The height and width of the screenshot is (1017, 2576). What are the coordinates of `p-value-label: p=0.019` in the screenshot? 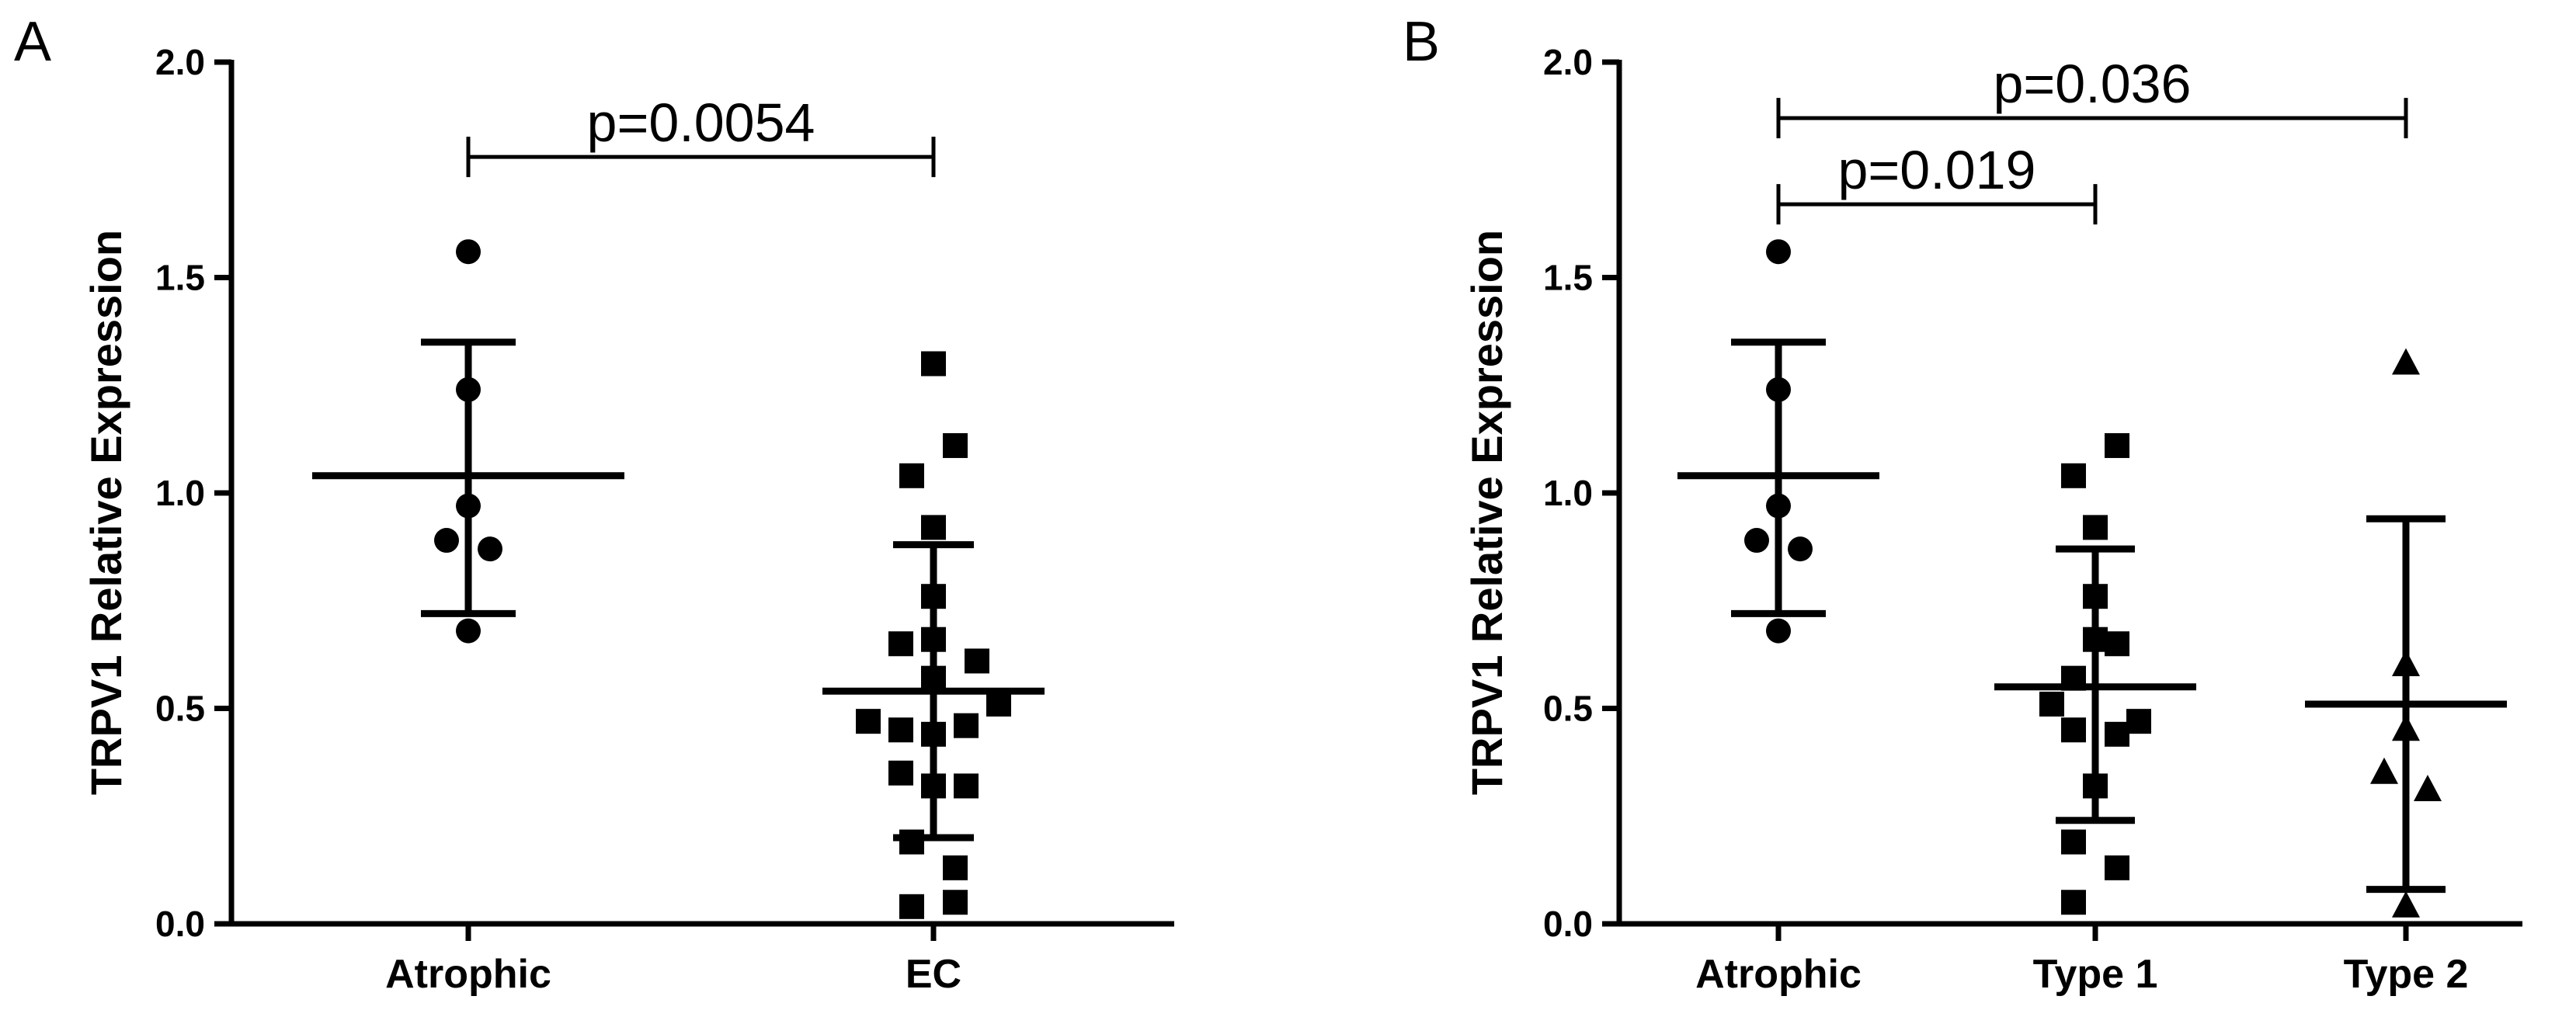 It's located at (1937, 170).